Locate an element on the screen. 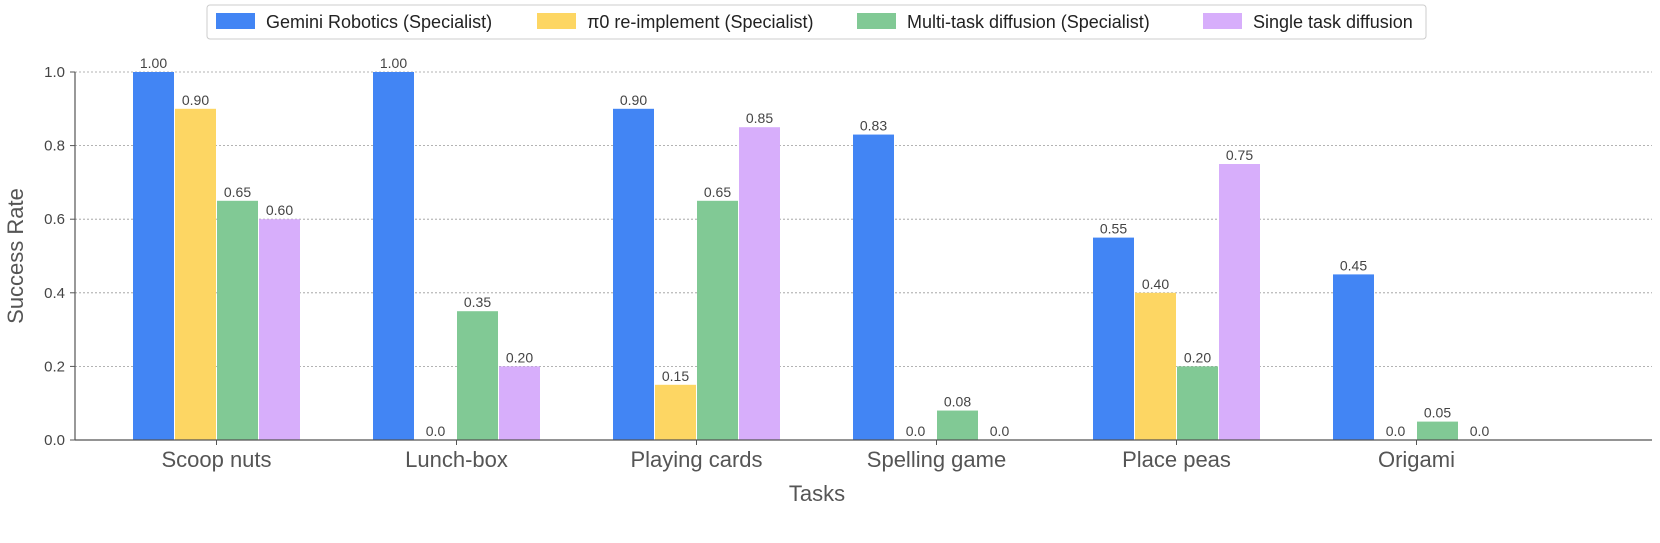  y-tick-label: 0.4 is located at coordinates (54, 293).